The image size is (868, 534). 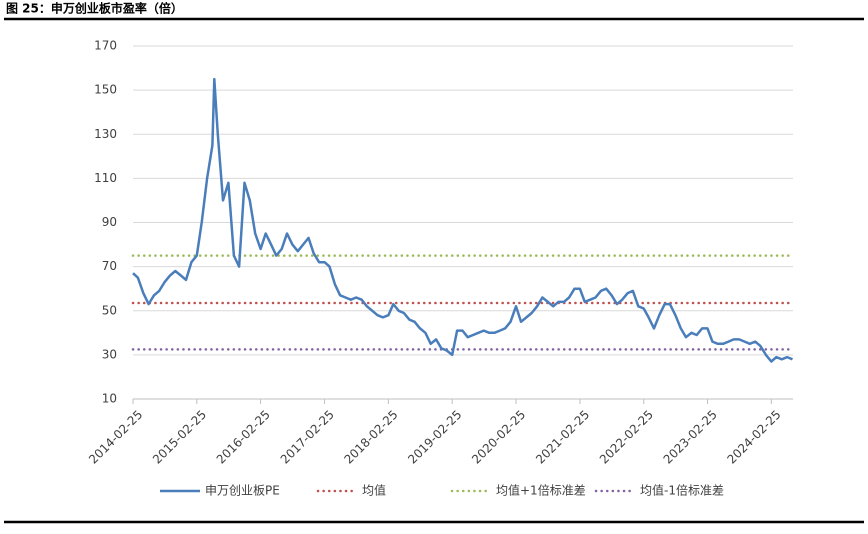 What do you see at coordinates (690, 436) in the screenshot?
I see `x-tick-label: 2023-02-25` at bounding box center [690, 436].